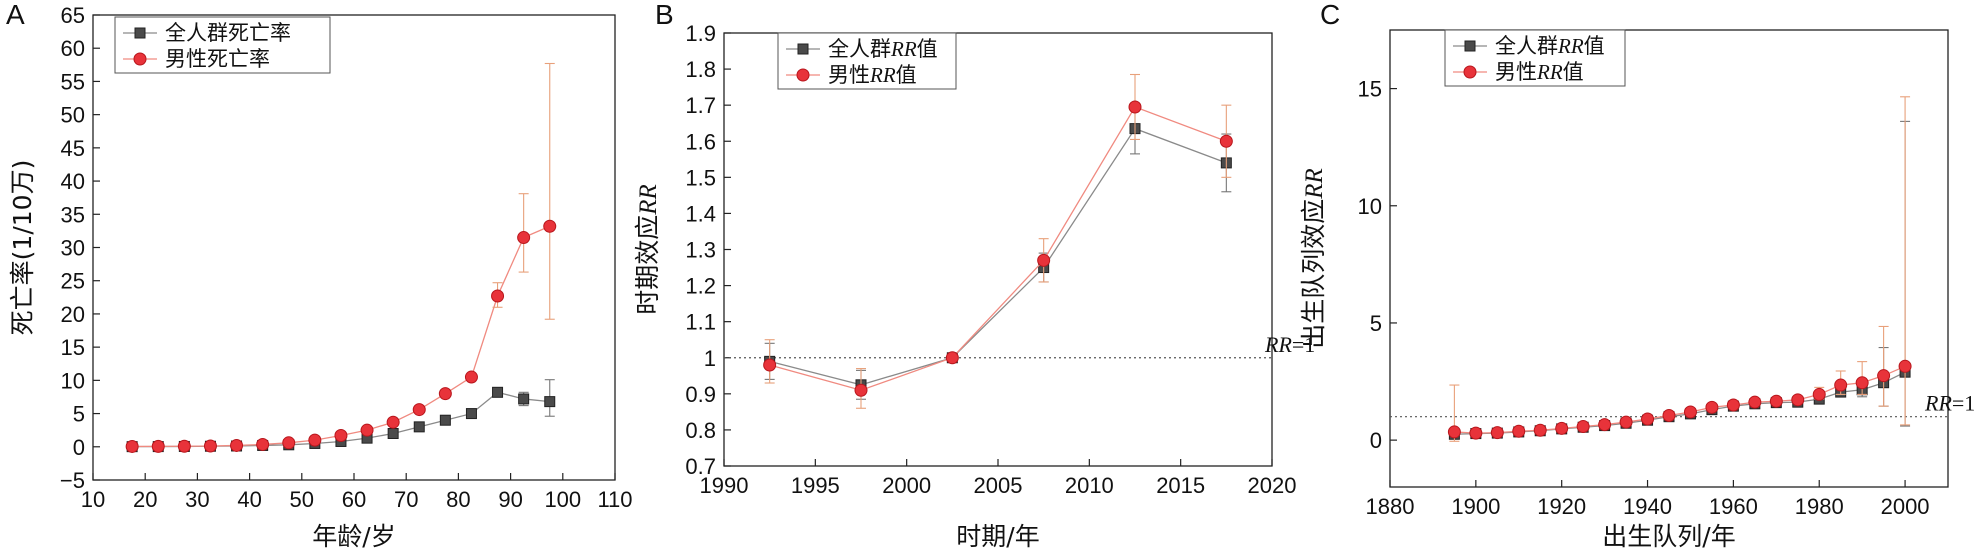  I want to click on y-axis-label: 死亡率(1/10万), so click(22, 248).